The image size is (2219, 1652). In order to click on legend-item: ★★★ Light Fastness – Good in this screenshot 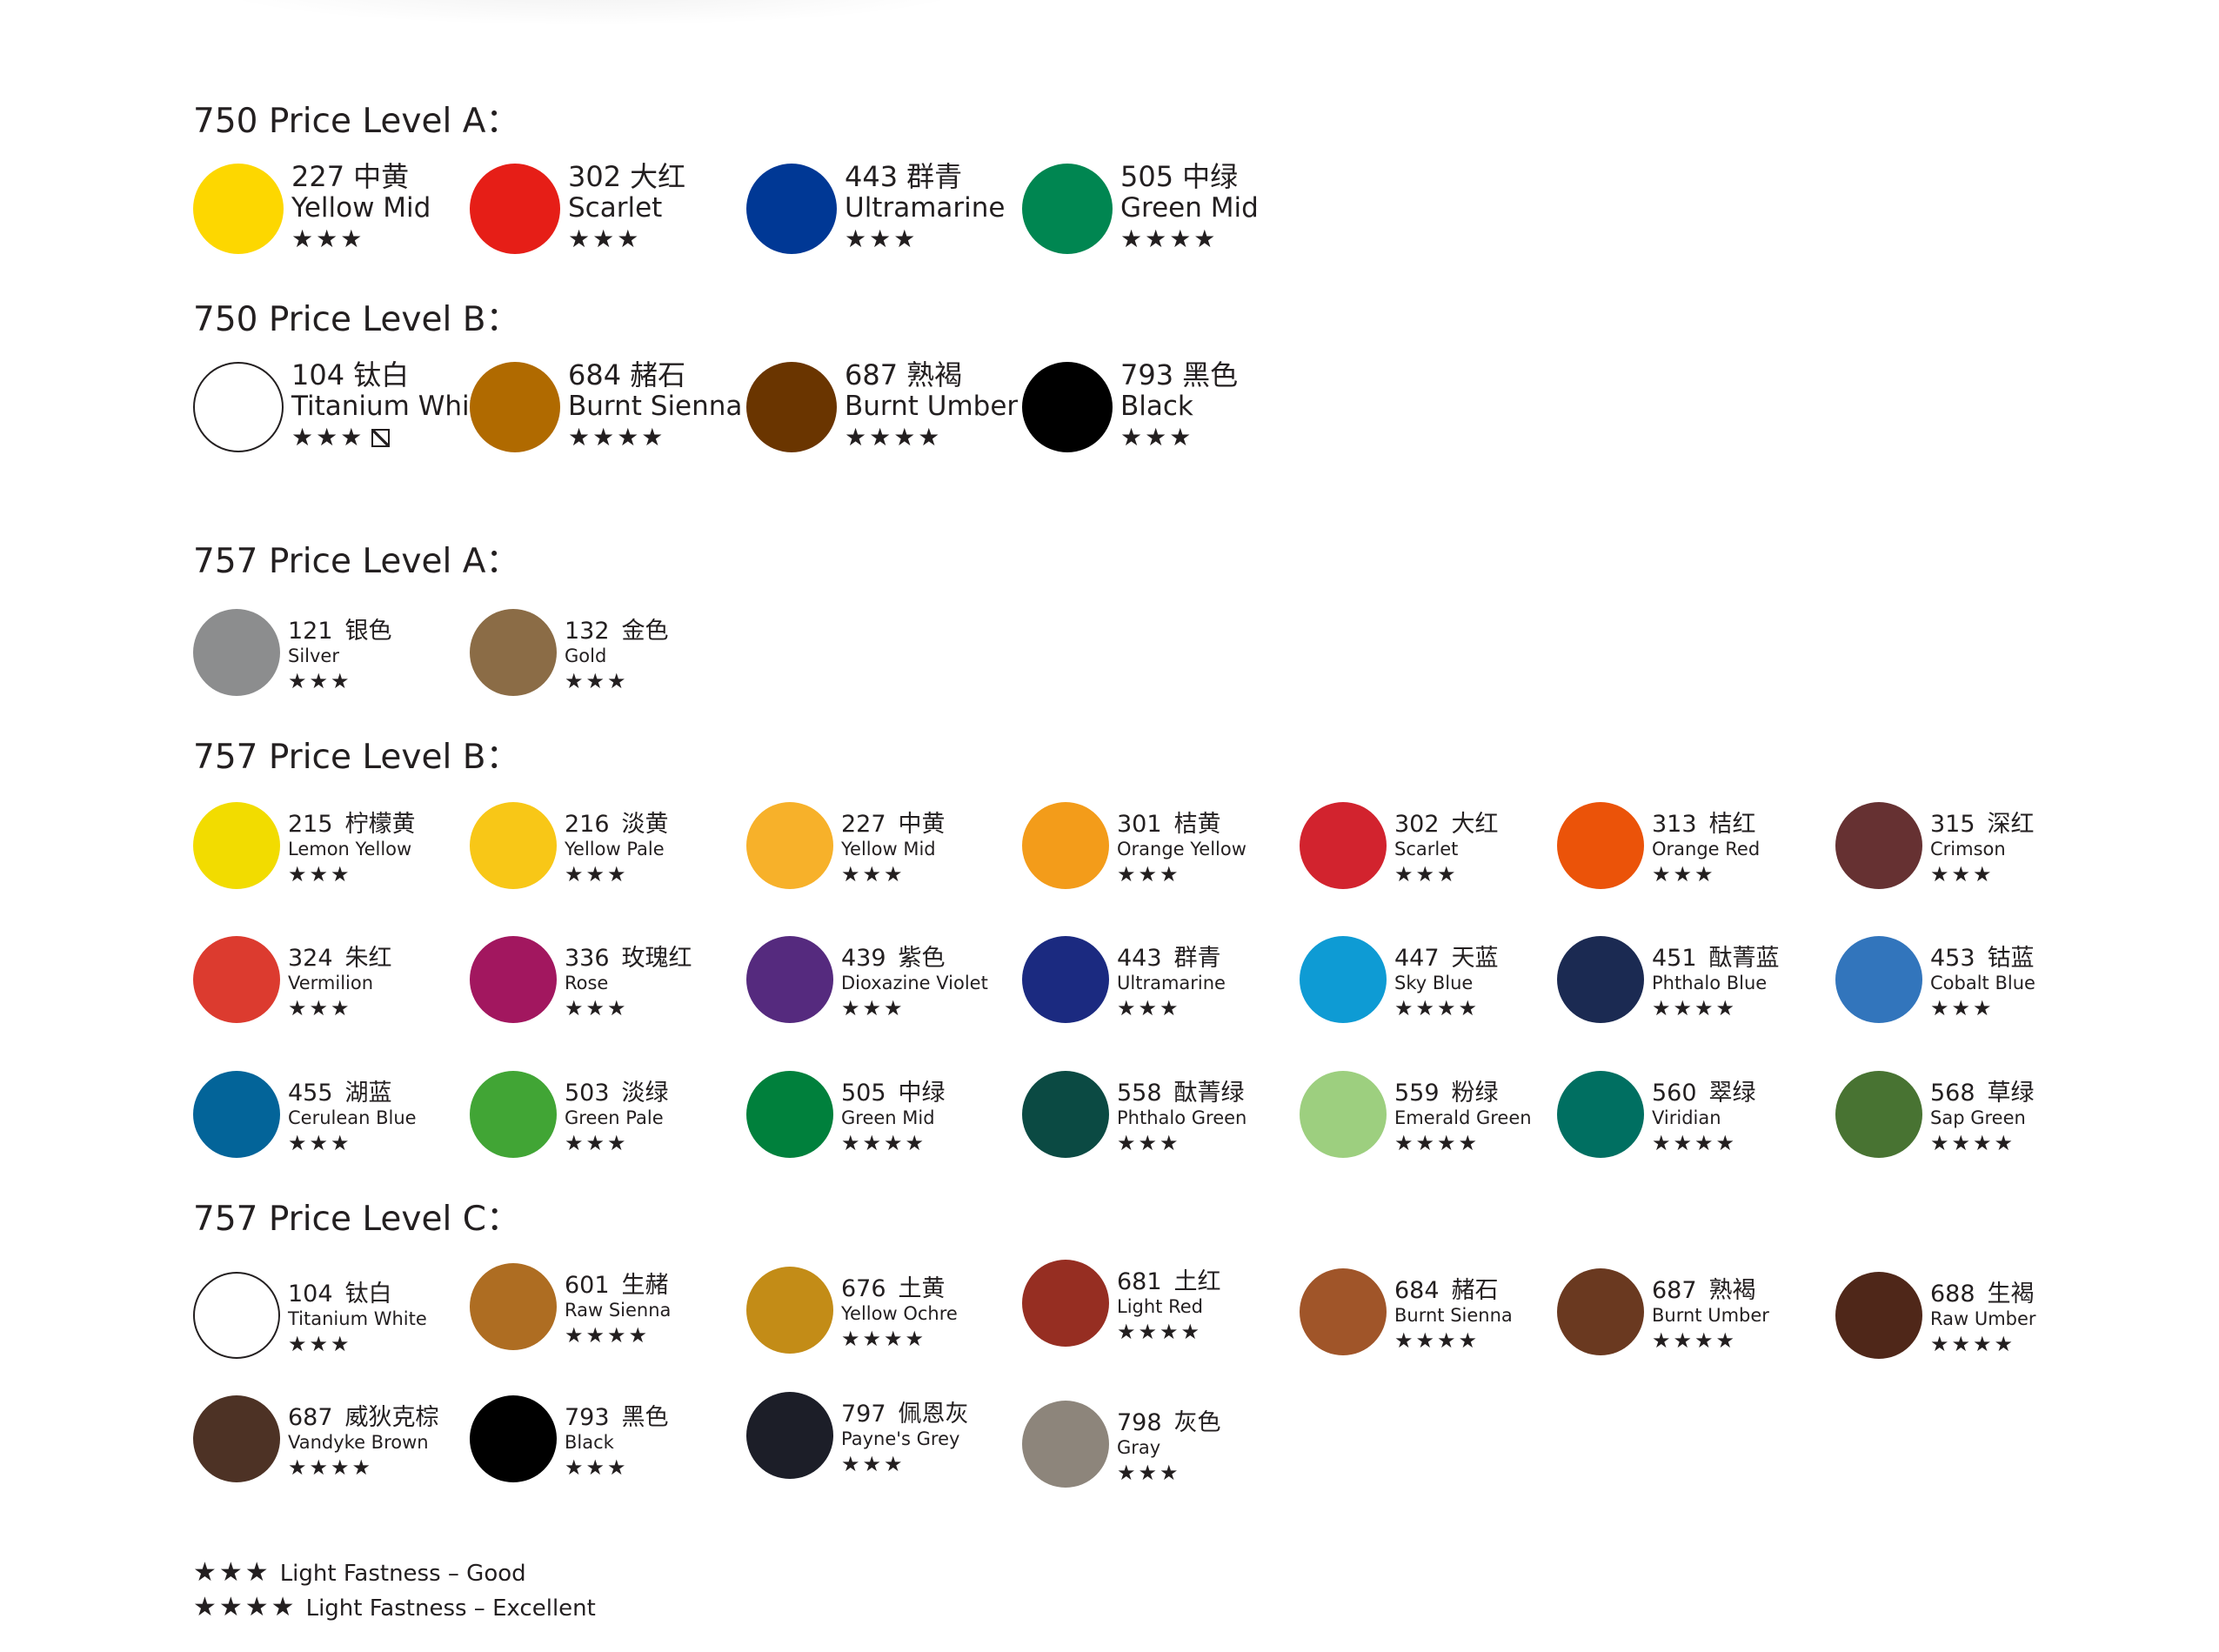, I will do `click(360, 1573)`.